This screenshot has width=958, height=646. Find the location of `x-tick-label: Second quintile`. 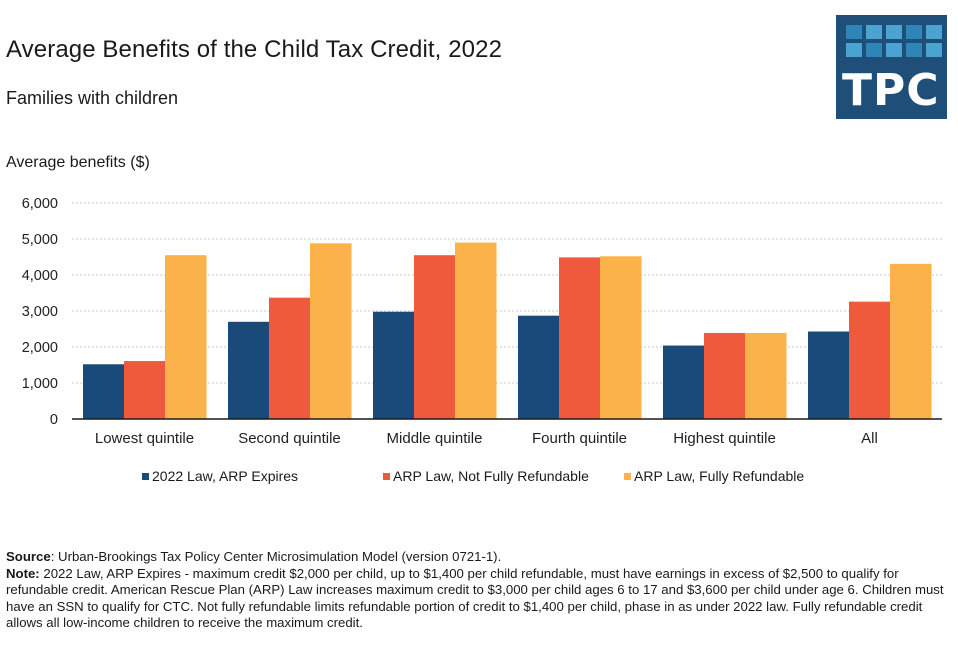

x-tick-label: Second quintile is located at coordinates (289, 438).